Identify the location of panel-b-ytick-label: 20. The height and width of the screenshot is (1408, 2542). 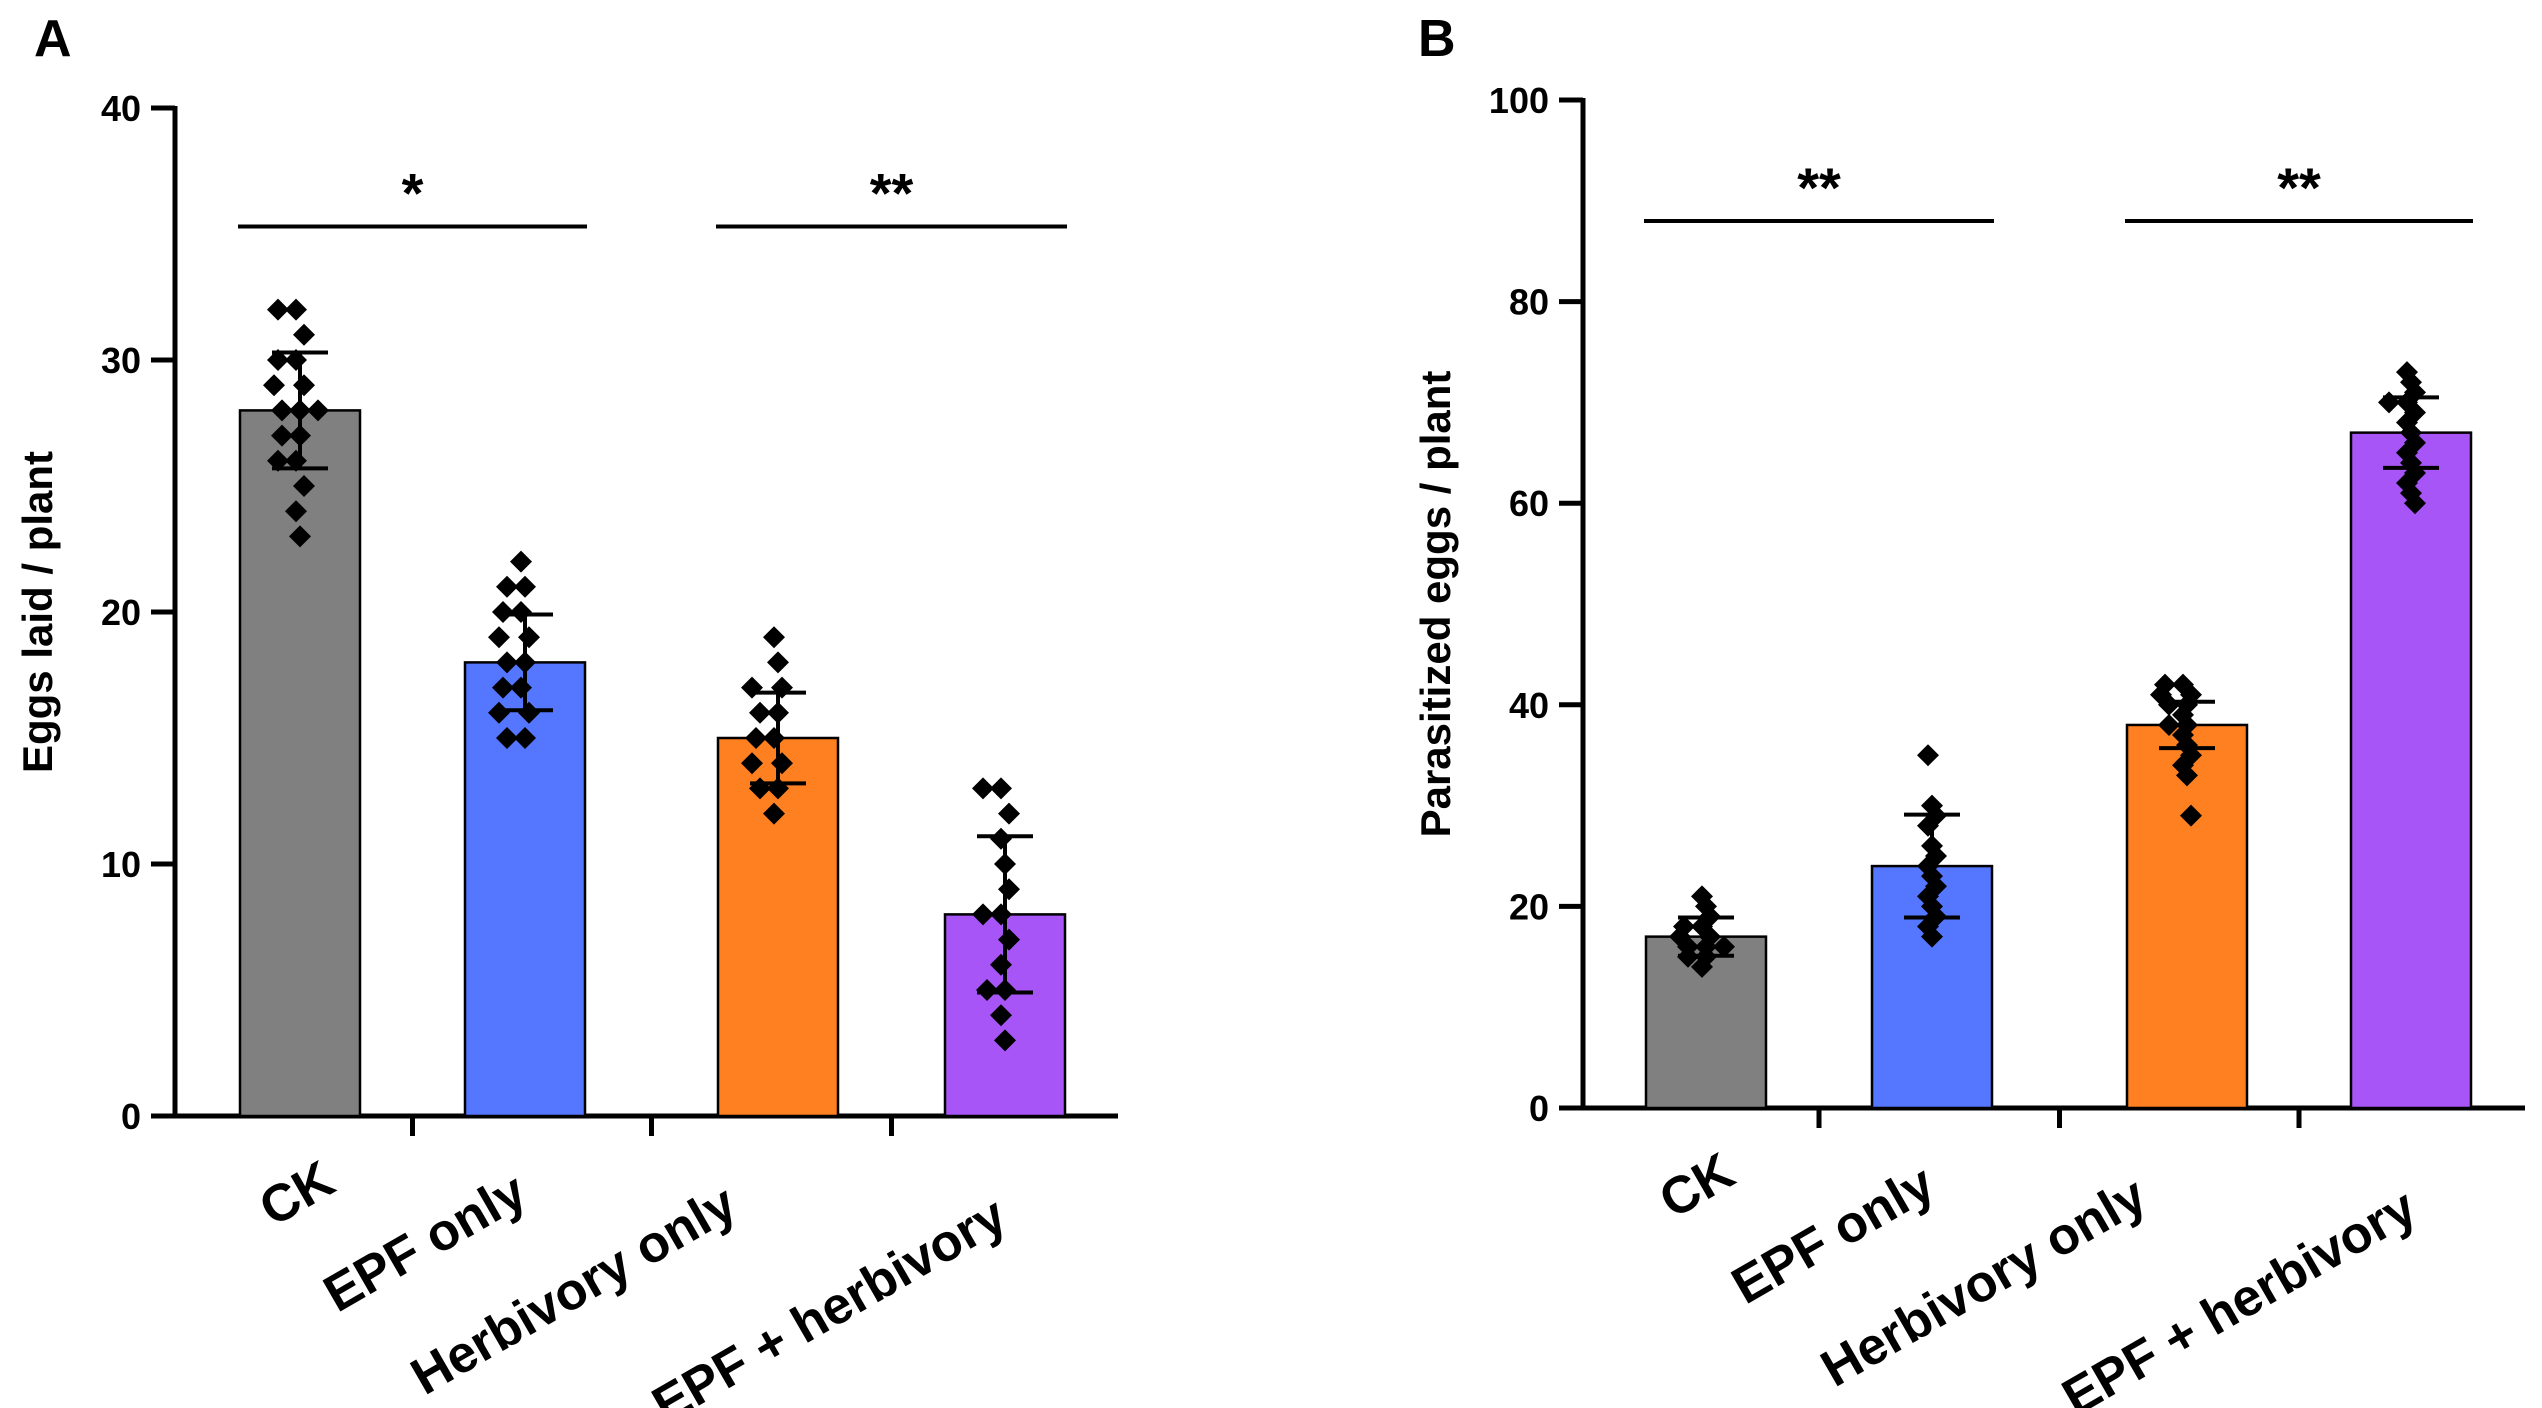
(1529, 906).